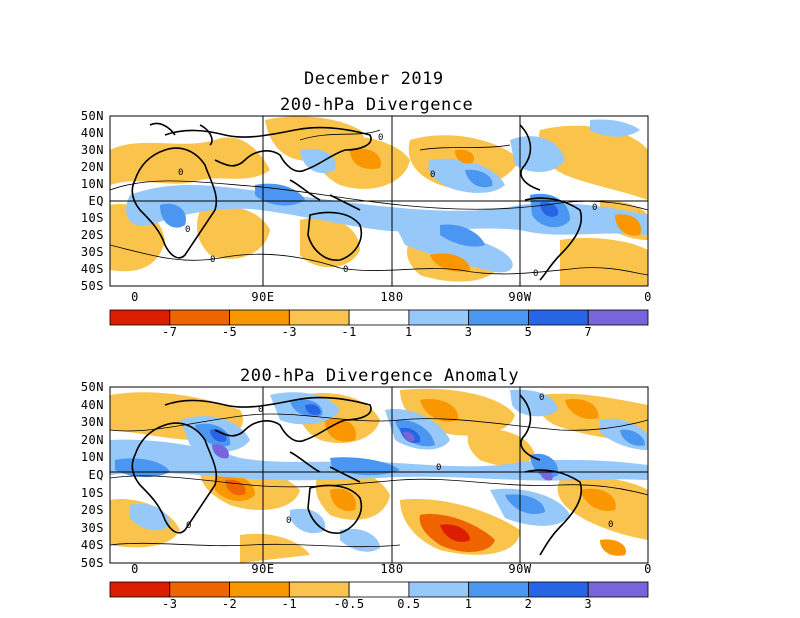  Describe the element at coordinates (409, 604) in the screenshot. I see `colorbar-label: 0.5` at that location.